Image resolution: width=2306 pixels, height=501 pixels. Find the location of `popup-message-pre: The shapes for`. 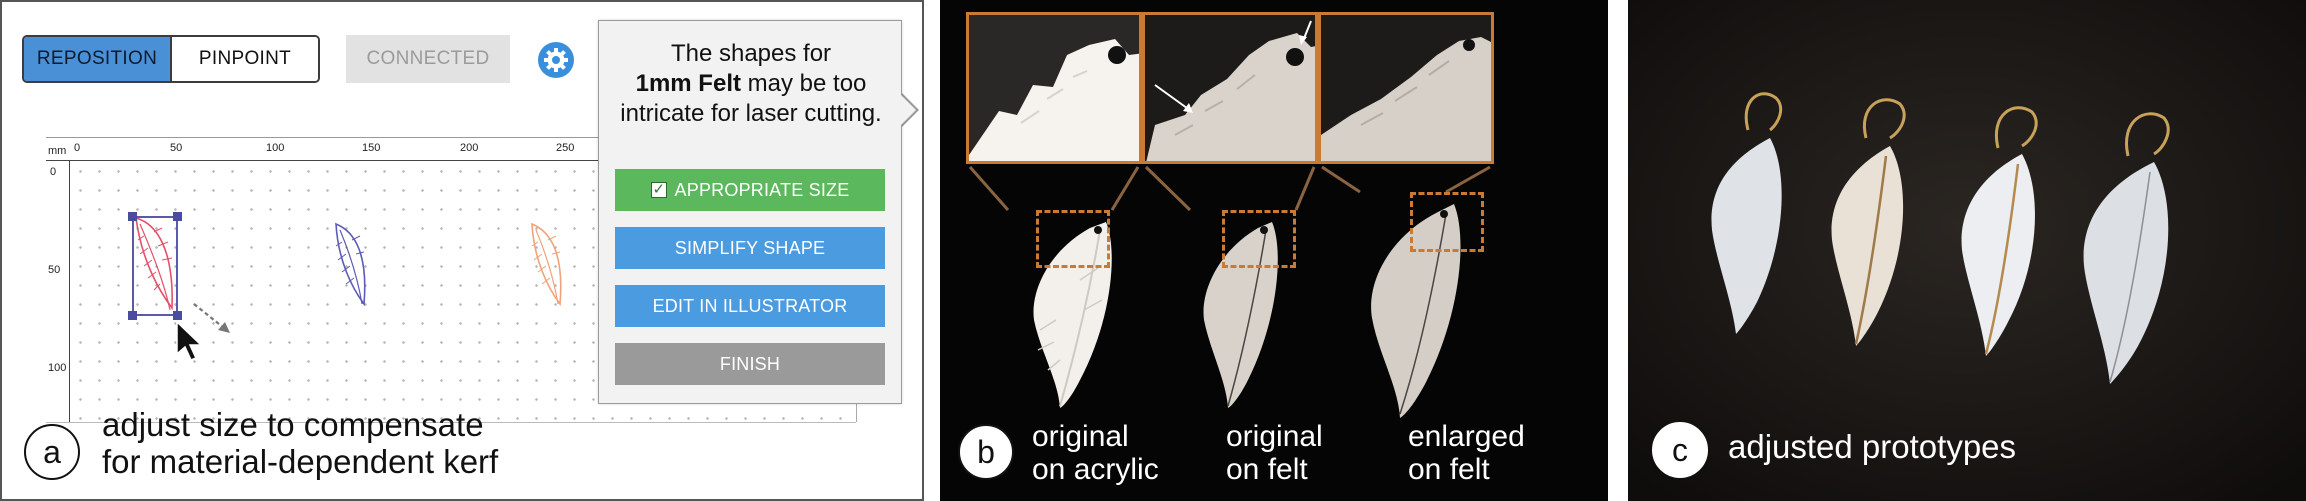

popup-message-pre: The shapes for is located at coordinates (751, 53).